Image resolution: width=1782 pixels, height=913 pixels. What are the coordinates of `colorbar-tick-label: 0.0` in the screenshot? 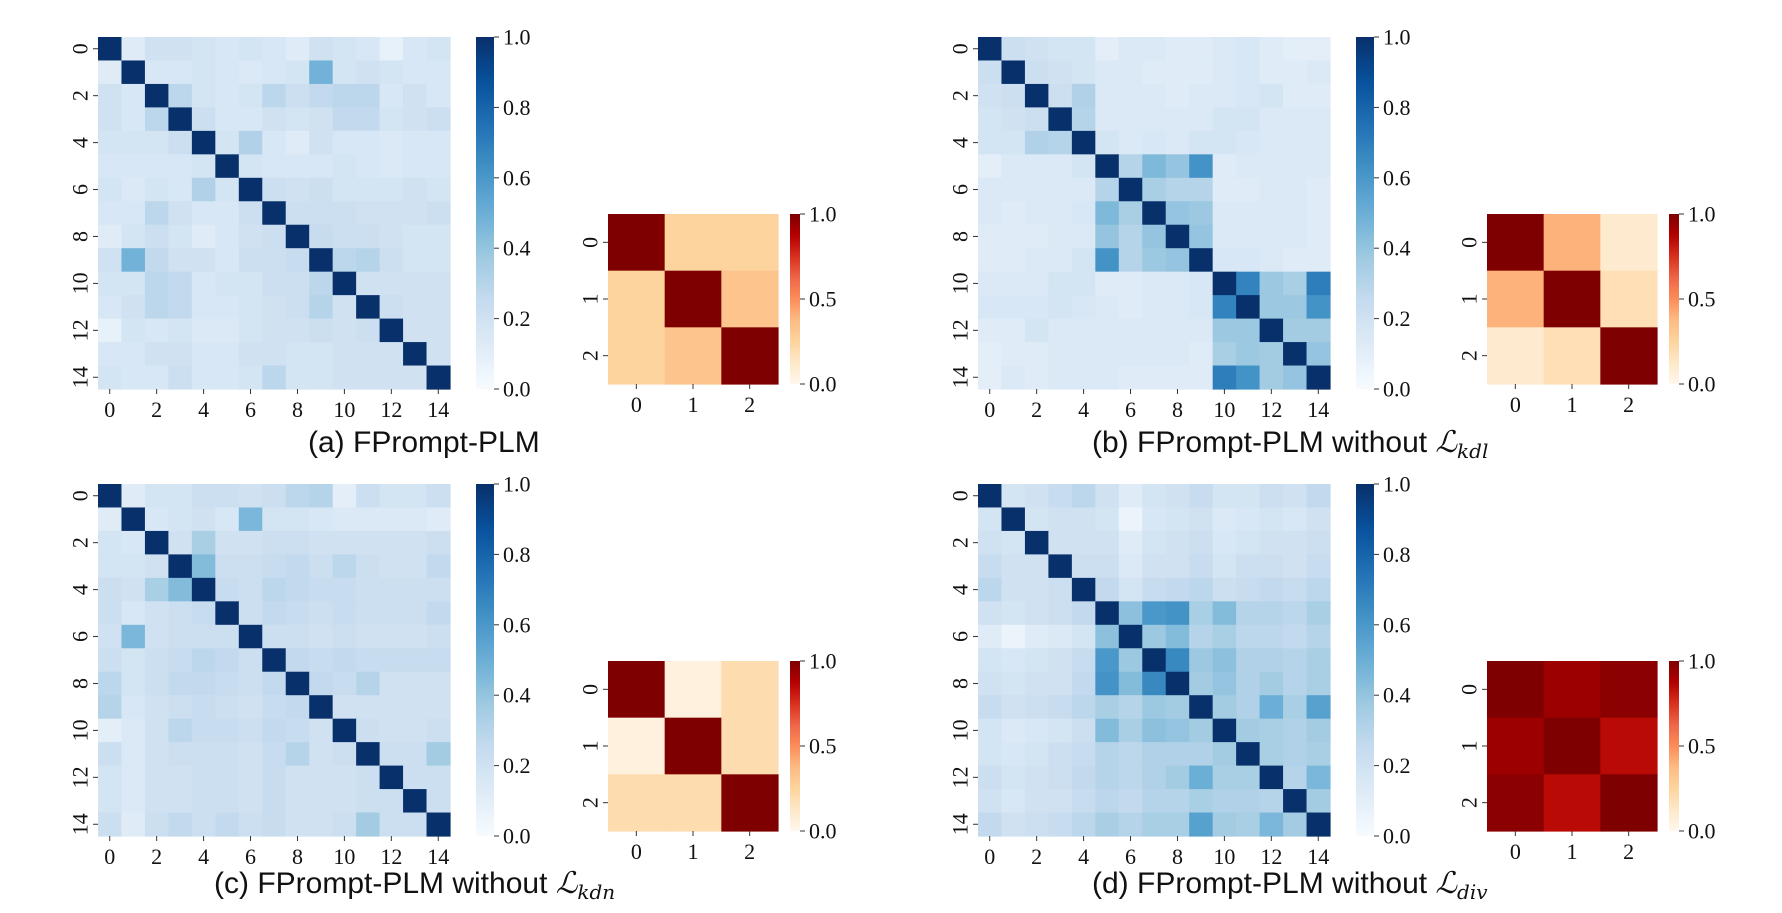 It's located at (823, 384).